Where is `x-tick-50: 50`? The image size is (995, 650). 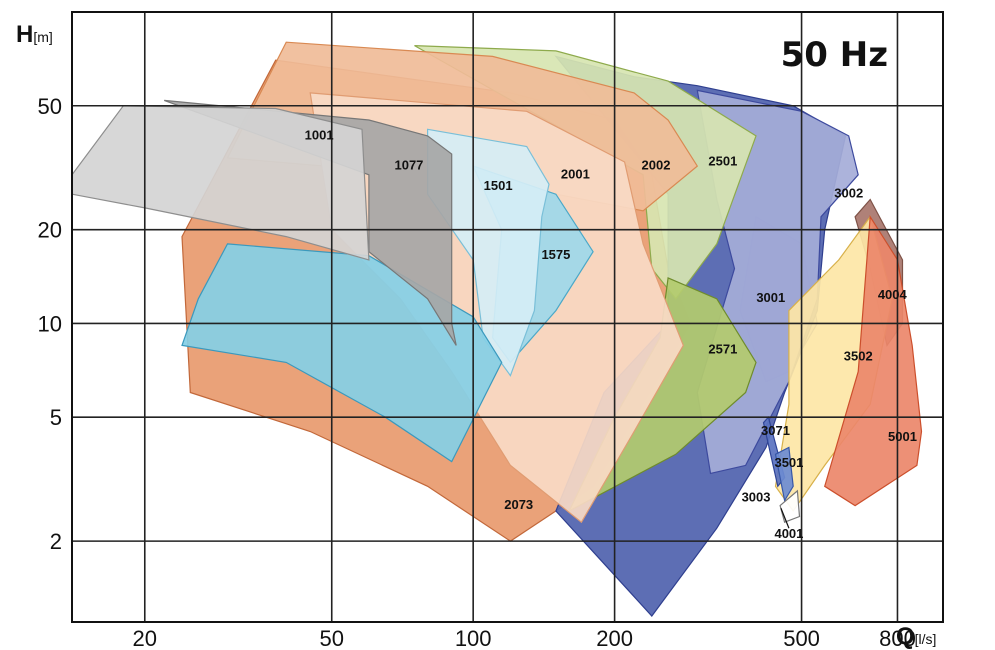 x-tick-50: 50 is located at coordinates (331, 638).